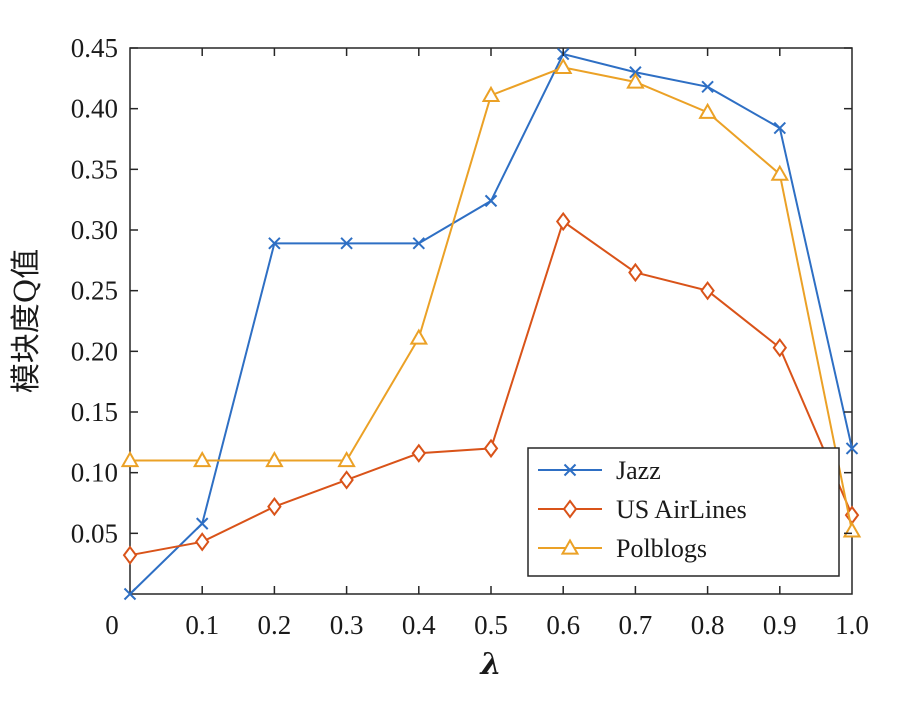 This screenshot has width=922, height=704. What do you see at coordinates (94, 412) in the screenshot?
I see `y-tick-label: 0.15` at bounding box center [94, 412].